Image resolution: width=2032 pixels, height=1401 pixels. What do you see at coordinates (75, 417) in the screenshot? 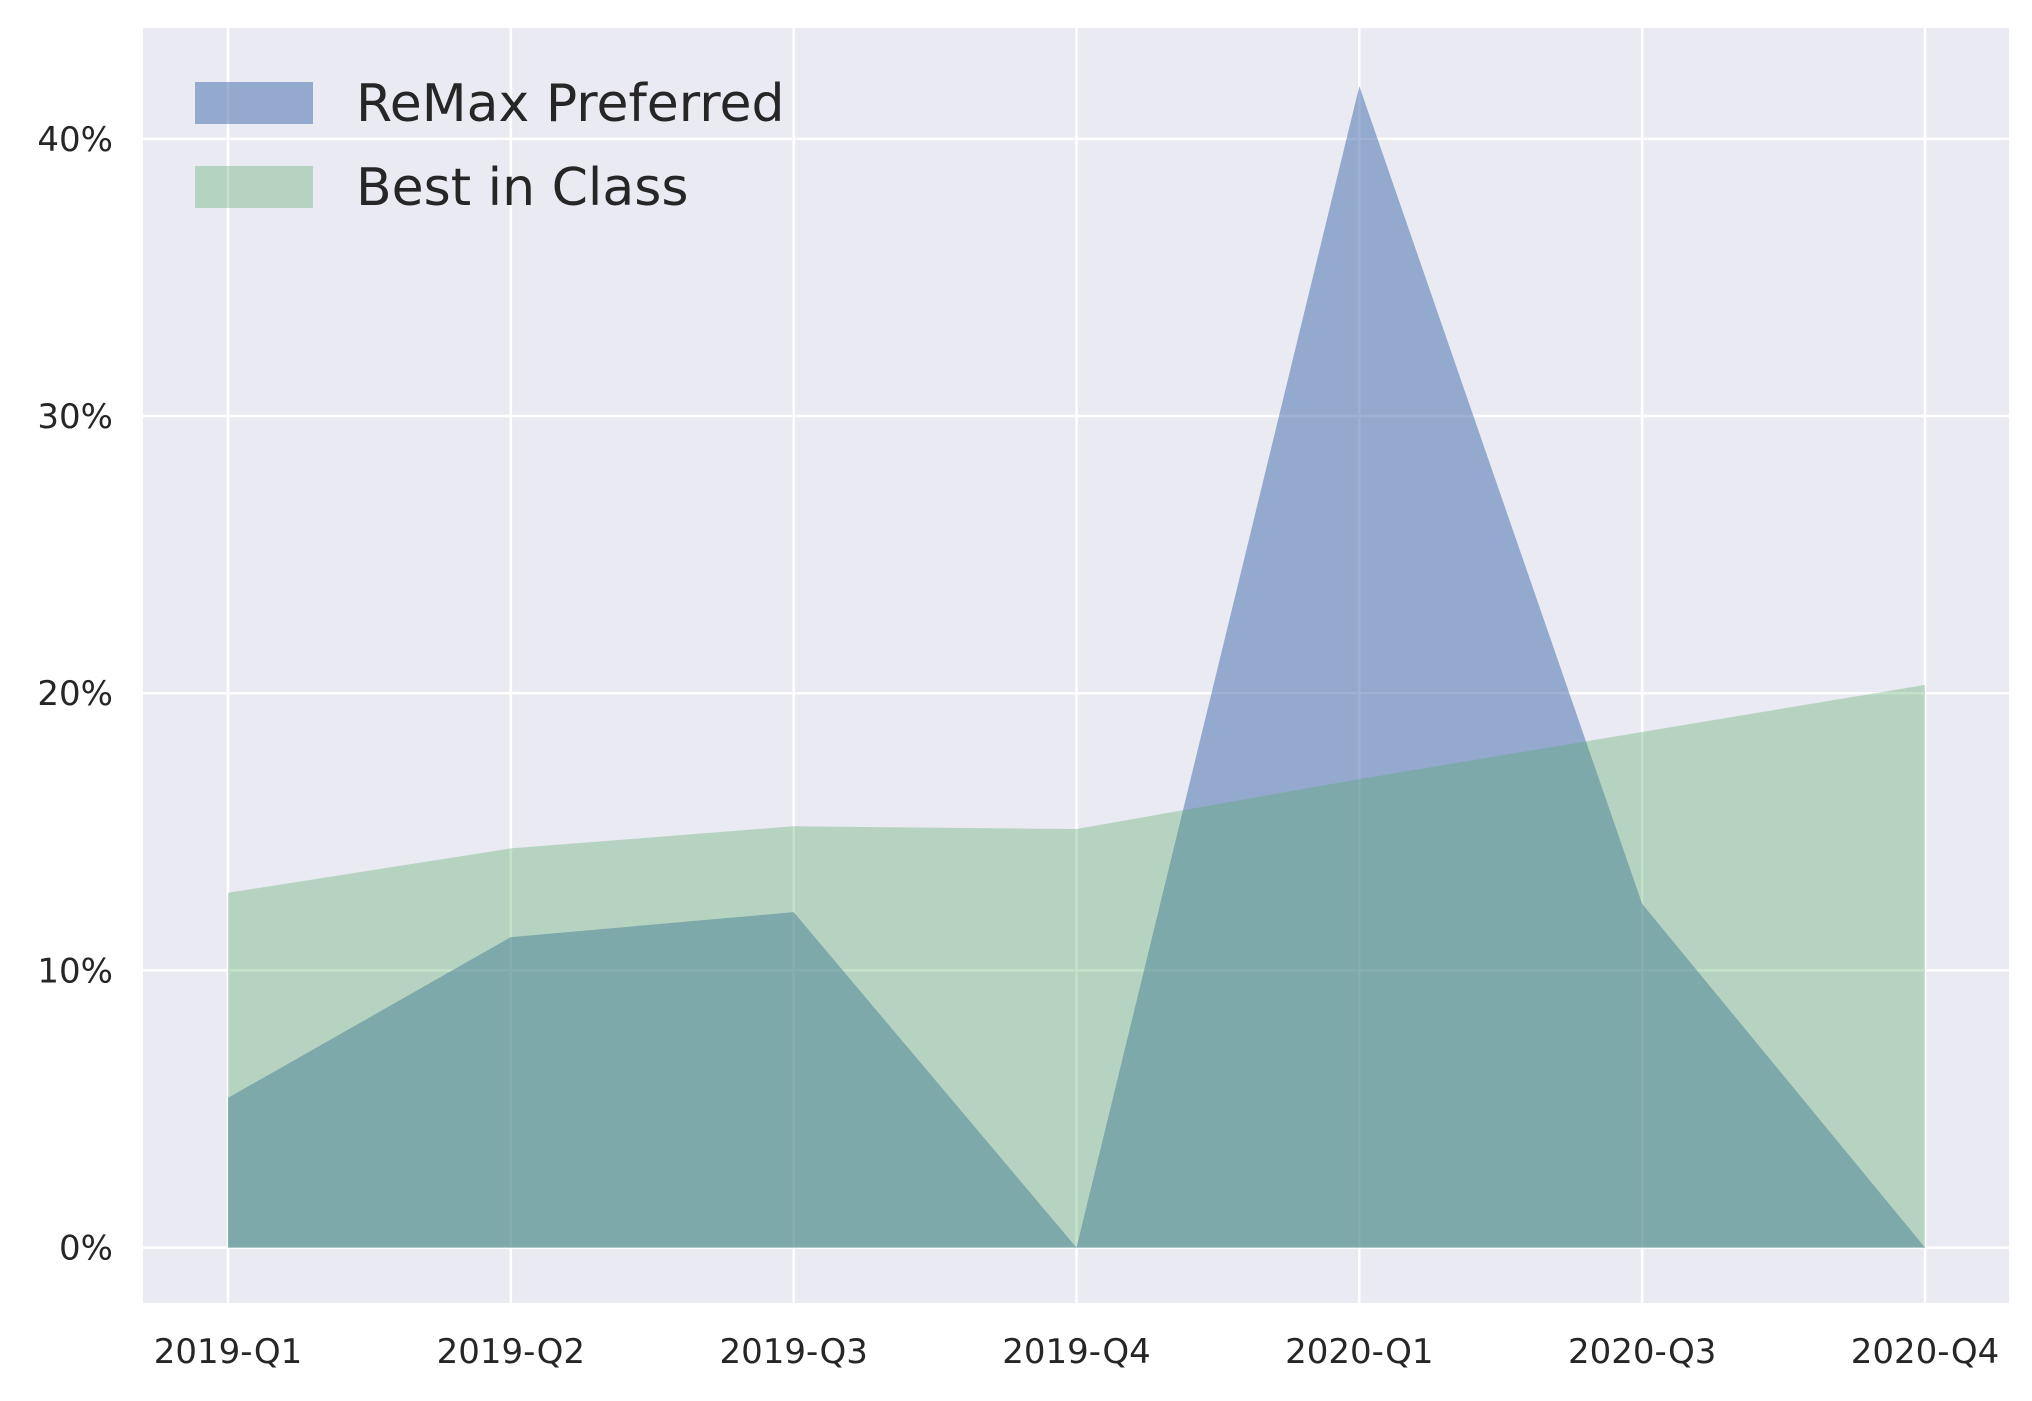
I see `y-tick-label: 30%` at bounding box center [75, 417].